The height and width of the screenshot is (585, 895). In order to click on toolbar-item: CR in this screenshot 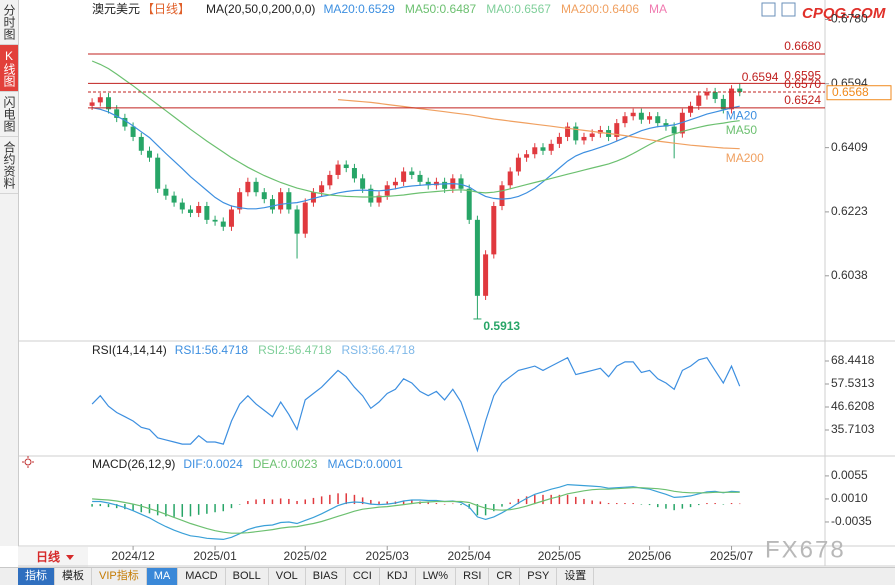, I will do `click(505, 576)`.